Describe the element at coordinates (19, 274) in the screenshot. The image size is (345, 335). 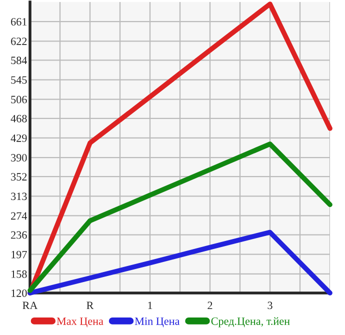
I see `y-tick-label: 158` at that location.